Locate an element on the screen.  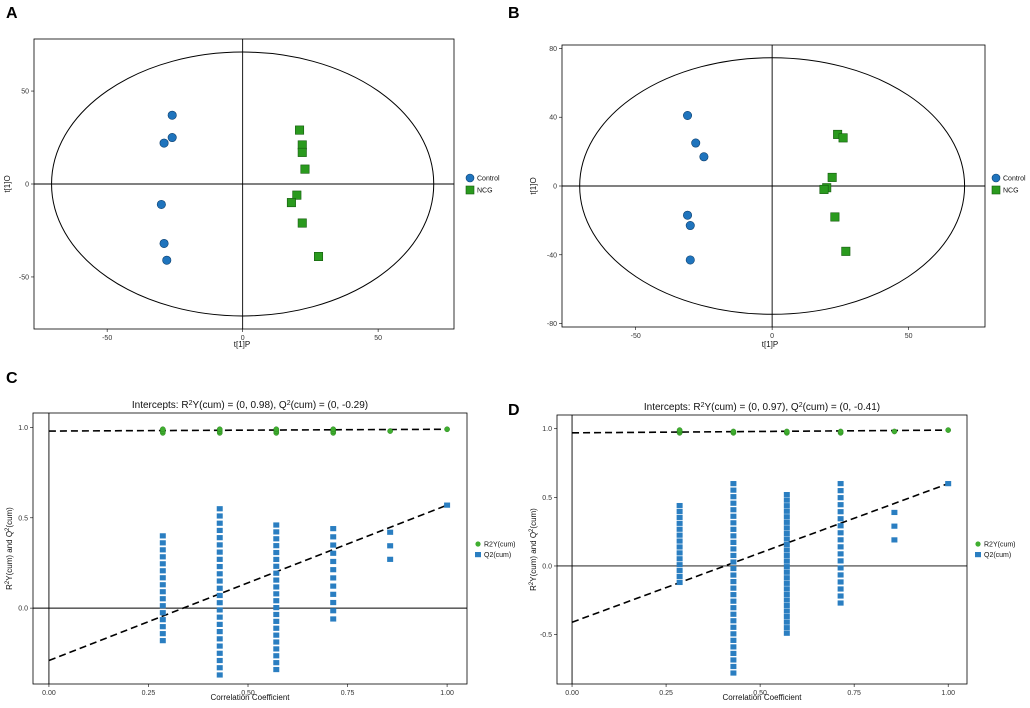
y-axis-label: R2Y(cum) and Q2(cum) is located at coordinates (533, 549).